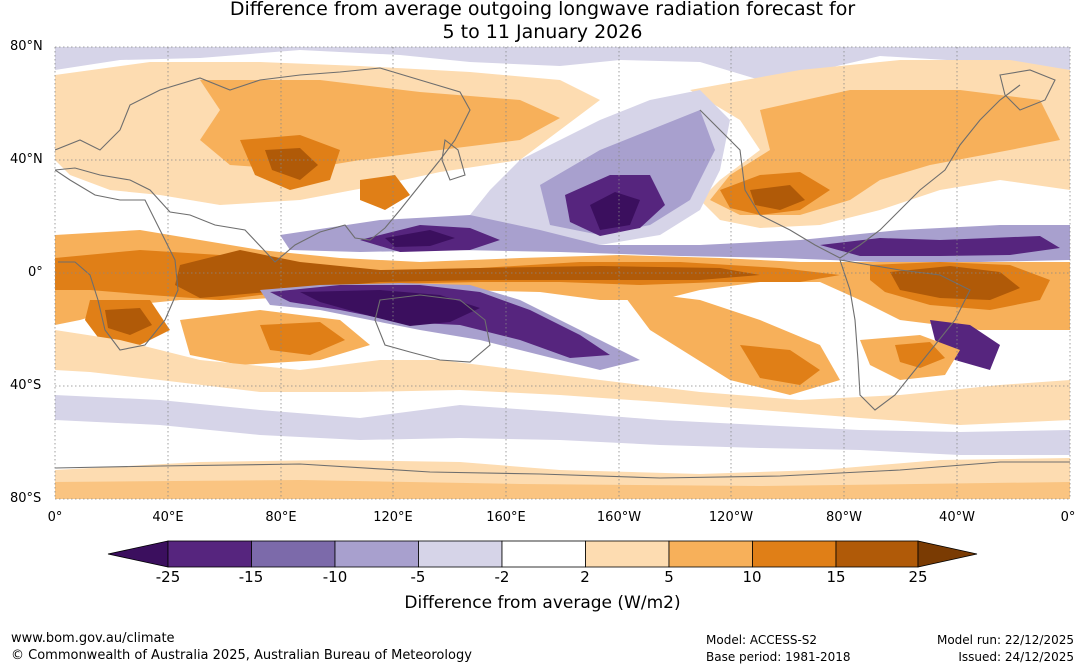 This screenshot has width=1085, height=667. I want to click on colorbar-tick-label: 2, so click(585, 577).